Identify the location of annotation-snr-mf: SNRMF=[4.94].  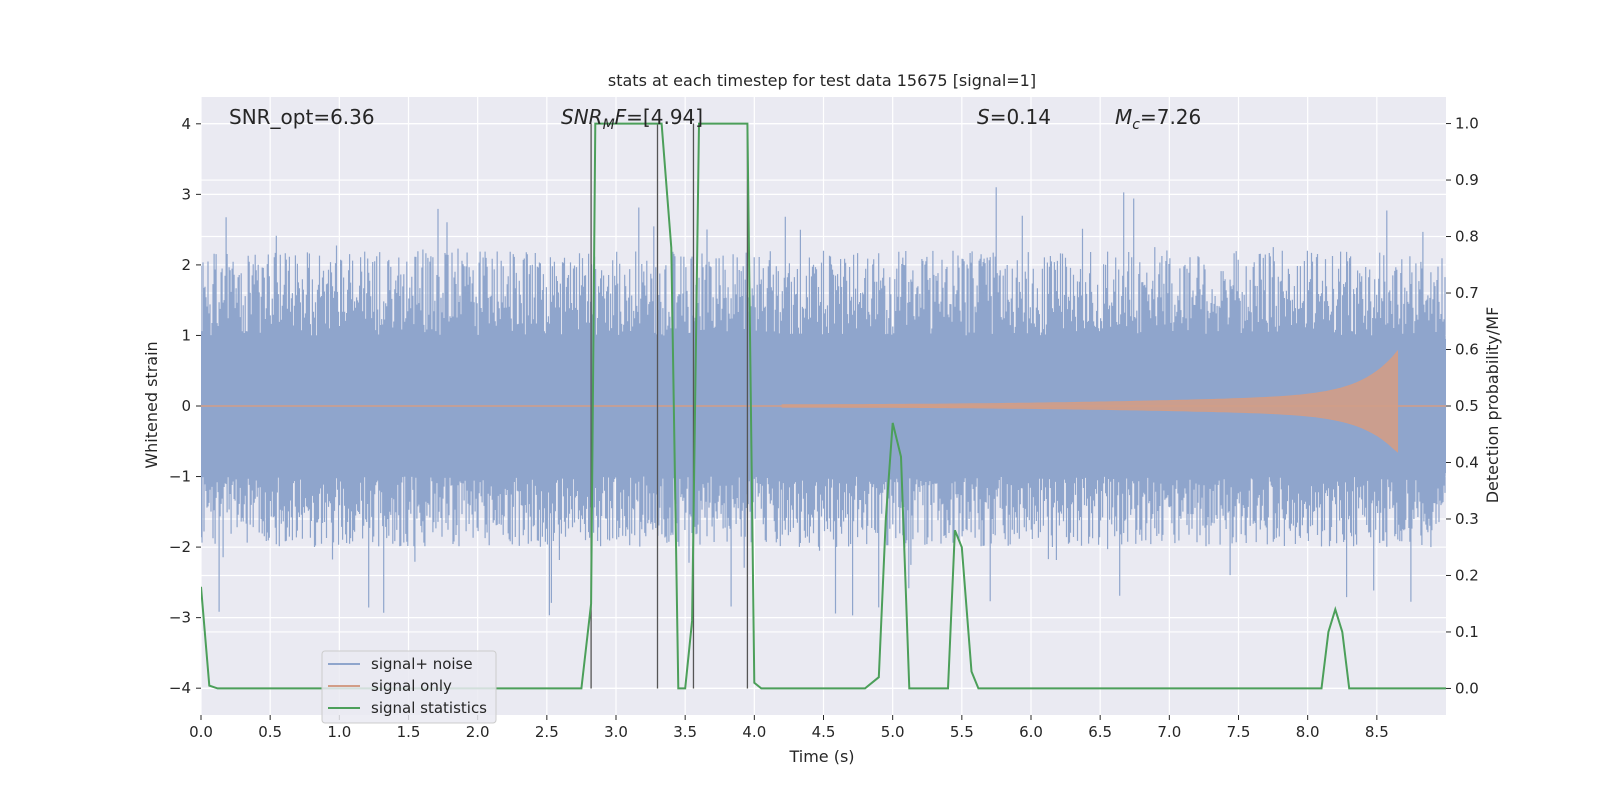
(632, 119).